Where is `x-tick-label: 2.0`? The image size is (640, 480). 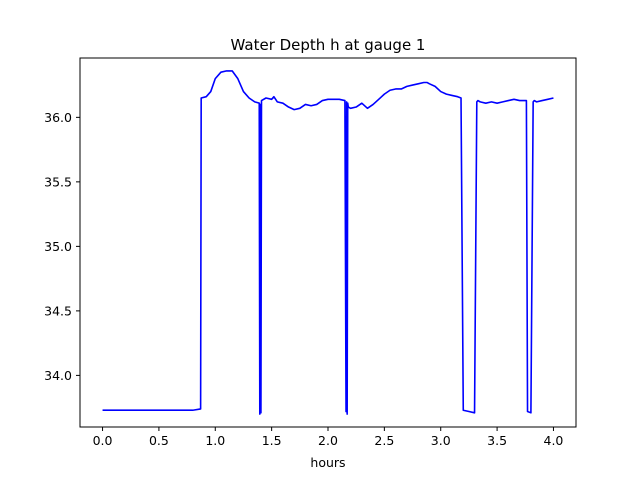 x-tick-label: 2.0 is located at coordinates (328, 440).